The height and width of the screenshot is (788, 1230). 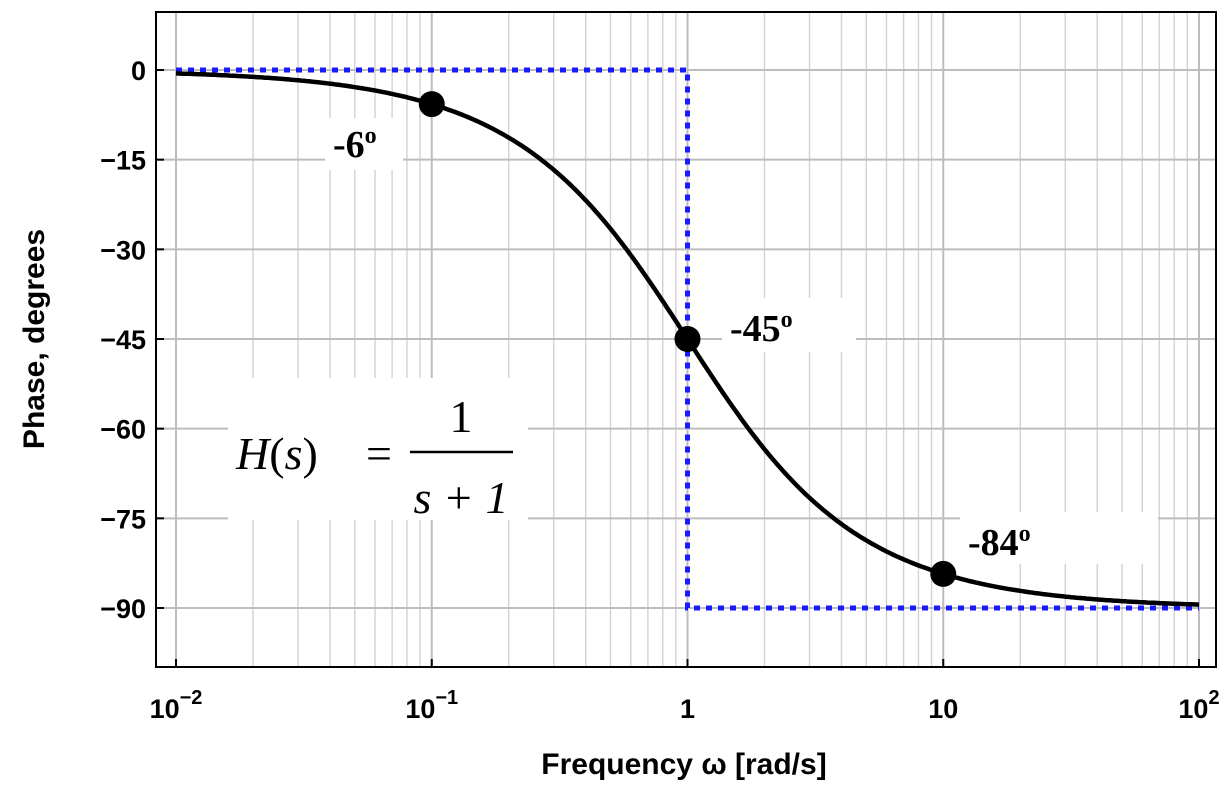 I want to click on x-tick-label: 10, so click(x=943, y=709).